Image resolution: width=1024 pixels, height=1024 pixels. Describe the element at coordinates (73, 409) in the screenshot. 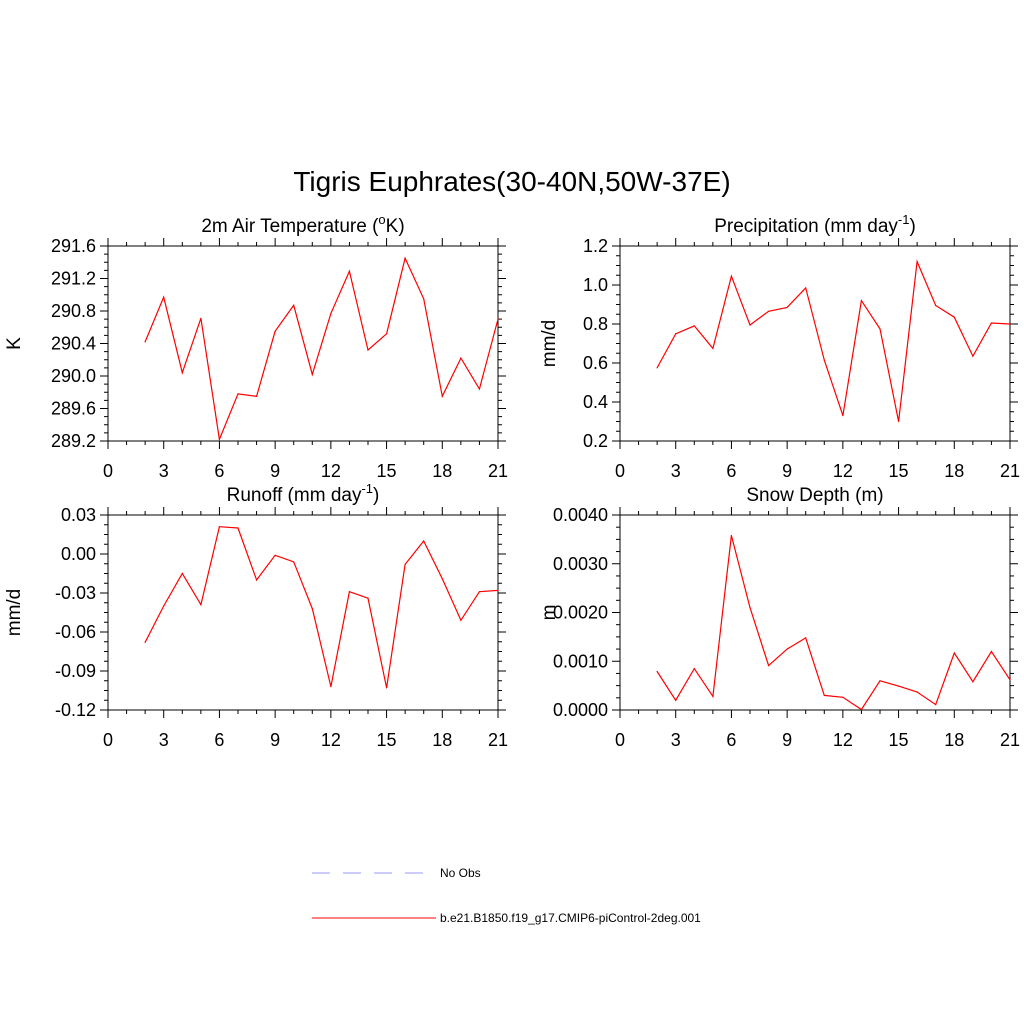

I see `y-tick-label: 289.6` at that location.